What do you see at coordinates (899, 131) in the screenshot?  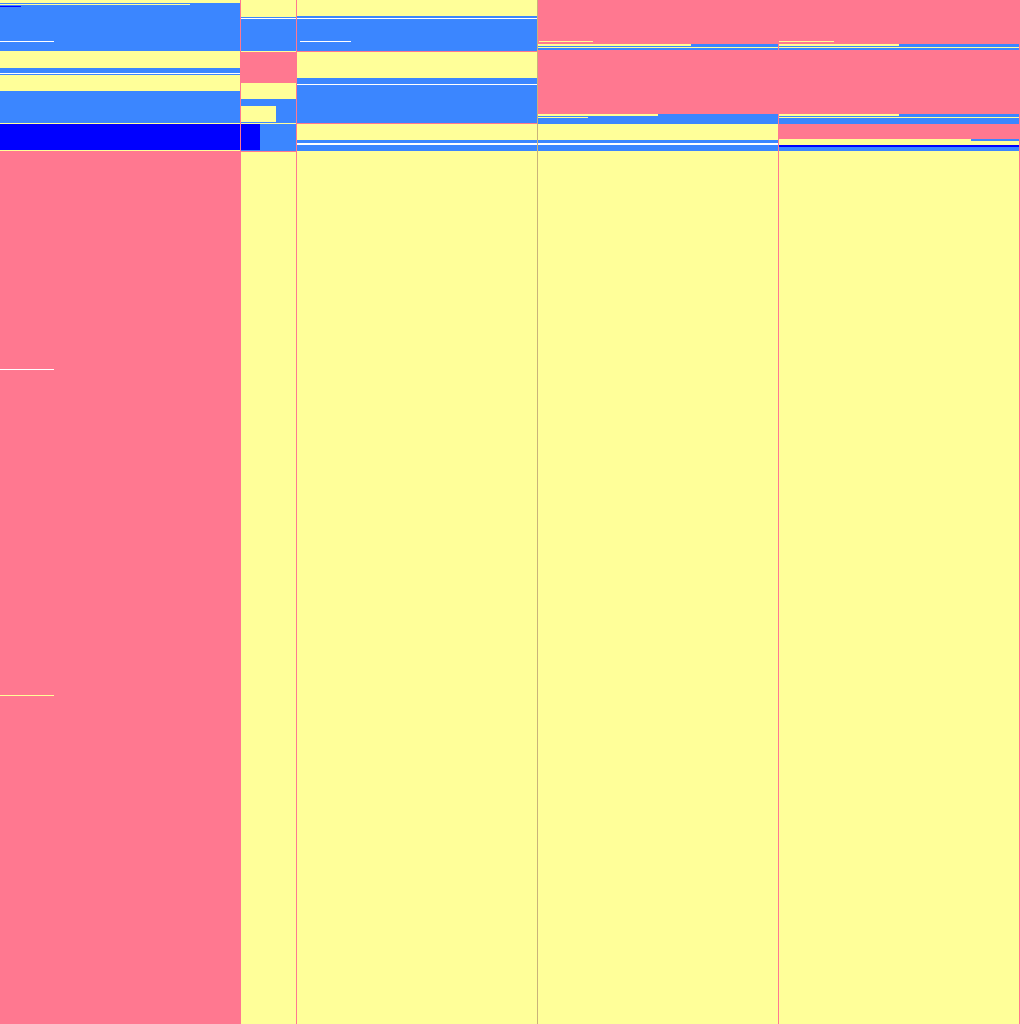 I see `col3-row` at bounding box center [899, 131].